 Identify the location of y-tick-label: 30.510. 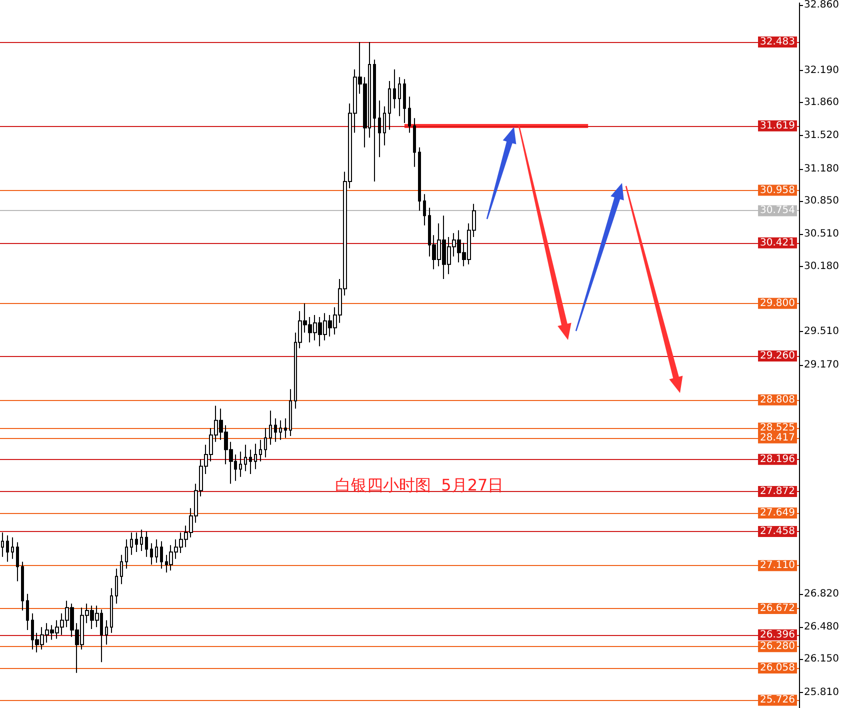
(822, 234).